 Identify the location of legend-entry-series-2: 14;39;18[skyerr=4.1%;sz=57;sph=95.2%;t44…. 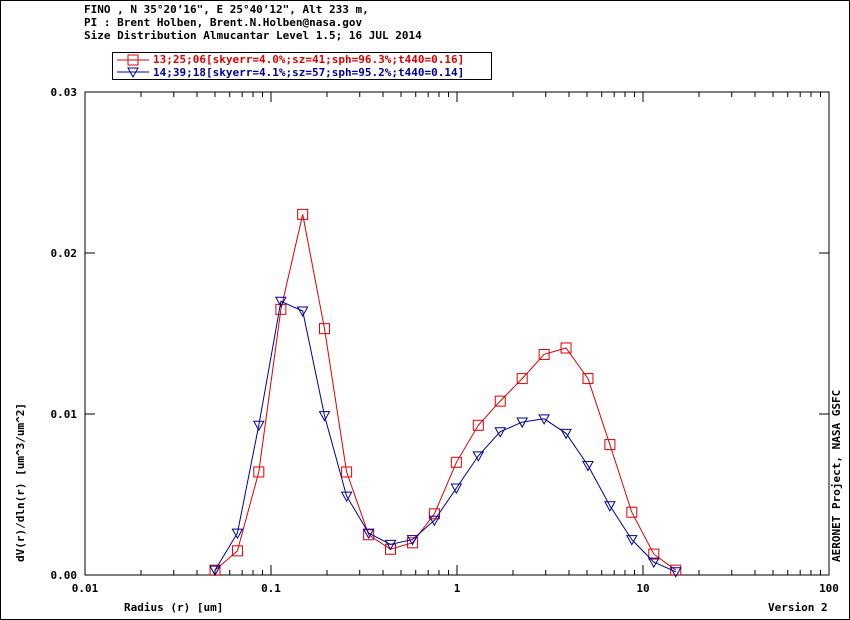
(309, 72).